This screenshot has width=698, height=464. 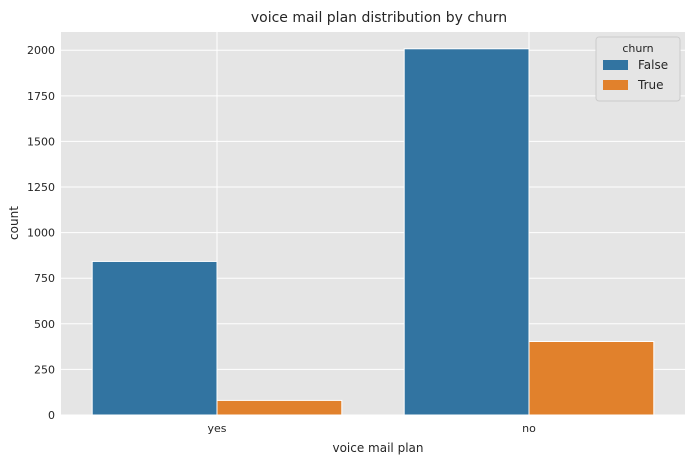 What do you see at coordinates (466, 232) in the screenshot?
I see `bar-no-false` at bounding box center [466, 232].